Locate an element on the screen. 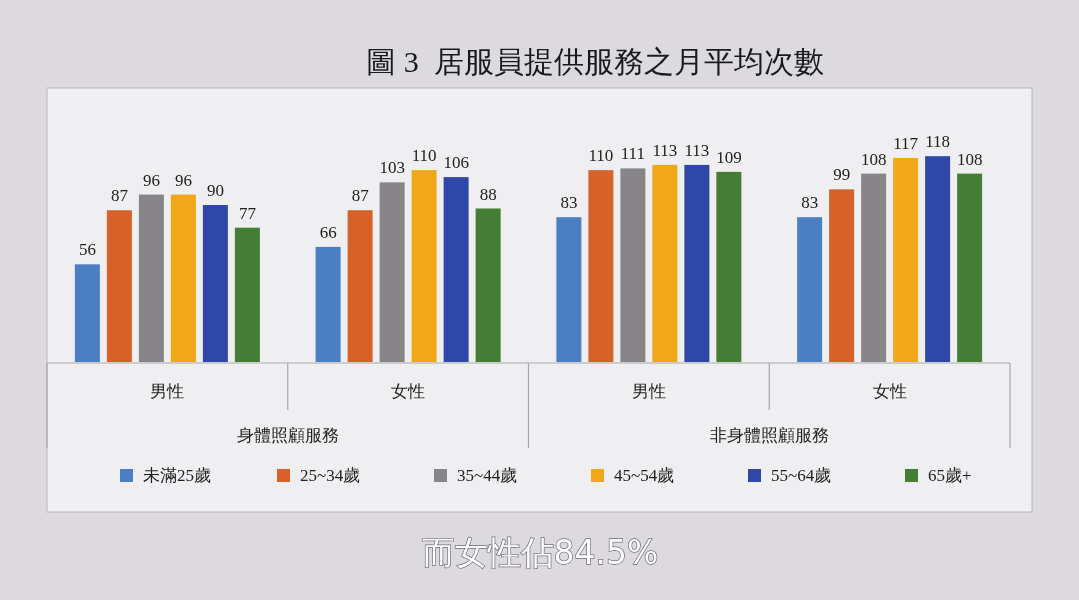 The width and height of the screenshot is (1079, 600). text: 身體照顧服務 is located at coordinates (287, 435).